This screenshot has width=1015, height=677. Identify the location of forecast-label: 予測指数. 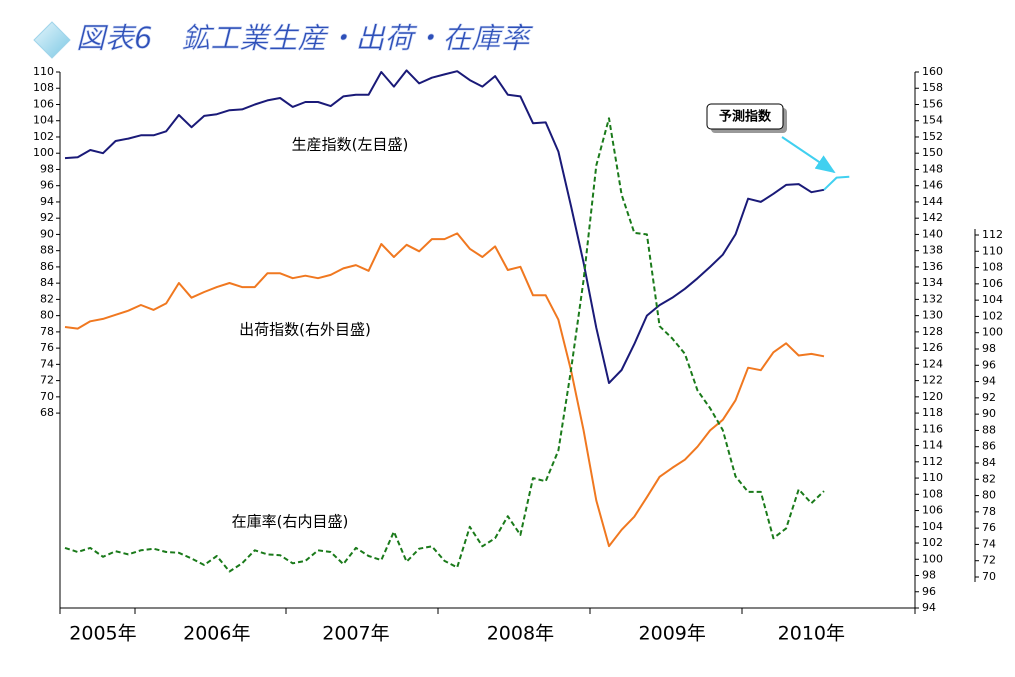
(745, 117).